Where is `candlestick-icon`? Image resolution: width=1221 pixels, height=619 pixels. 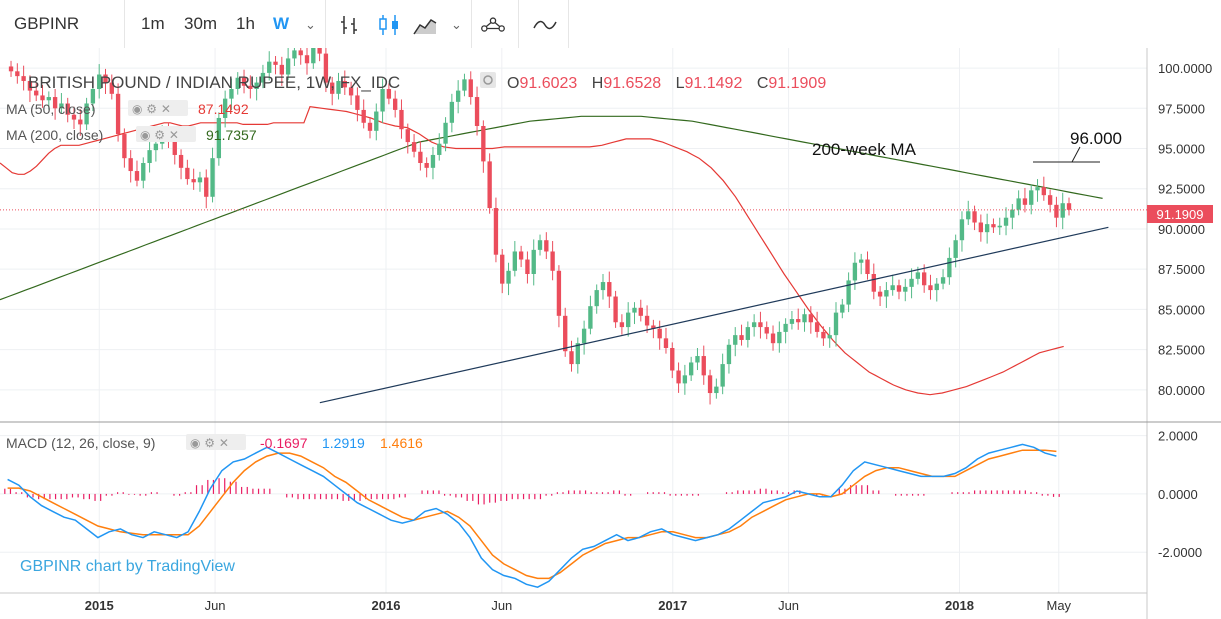 candlestick-icon is located at coordinates (389, 25).